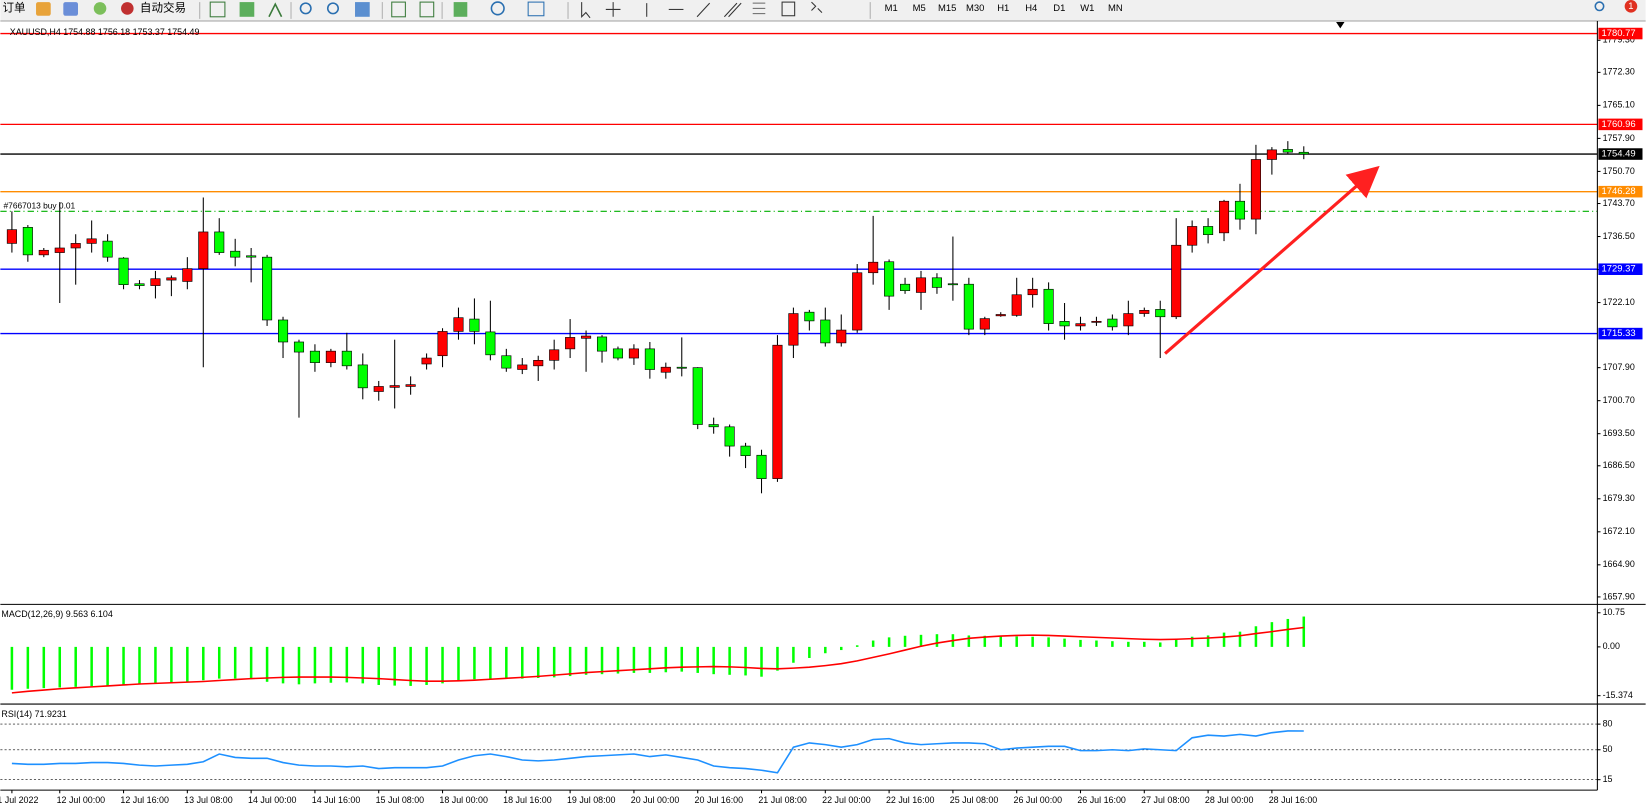  I want to click on time-axis-label: 19 Jul 08:00, so click(591, 800).